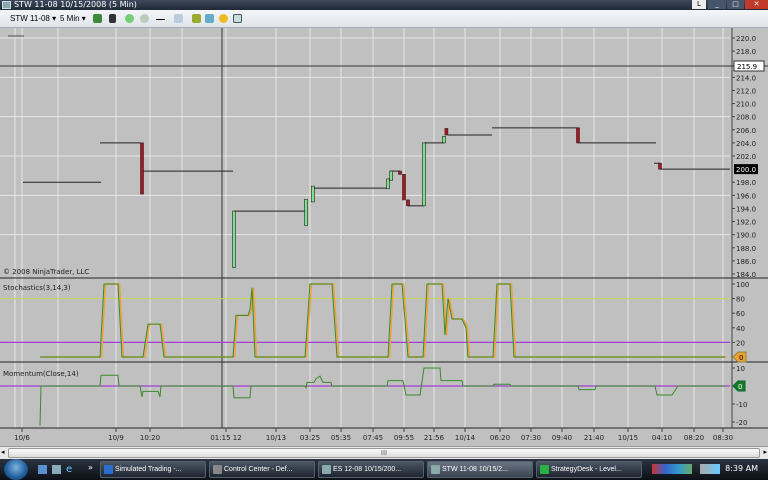  Describe the element at coordinates (741, 423) in the screenshot. I see `momentum-tick-label: -20` at that location.